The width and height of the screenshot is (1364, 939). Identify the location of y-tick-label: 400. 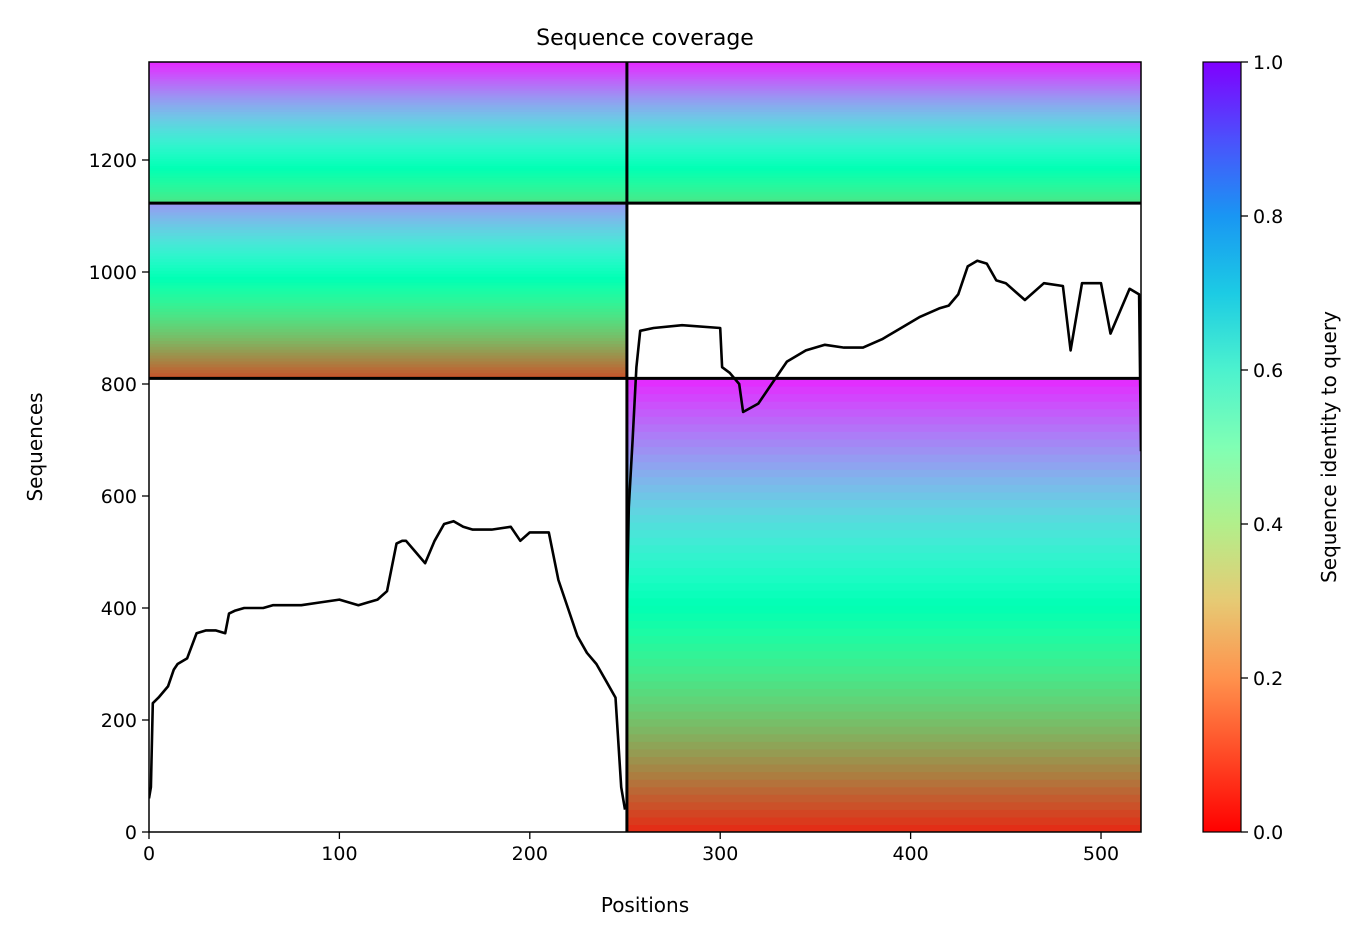
(119, 609).